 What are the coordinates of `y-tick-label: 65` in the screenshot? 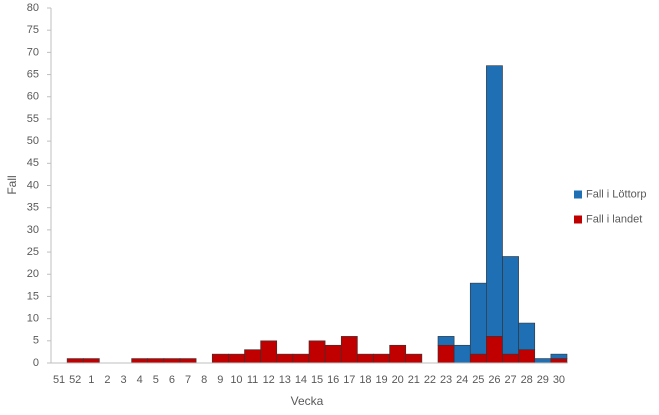 It's located at (33, 74).